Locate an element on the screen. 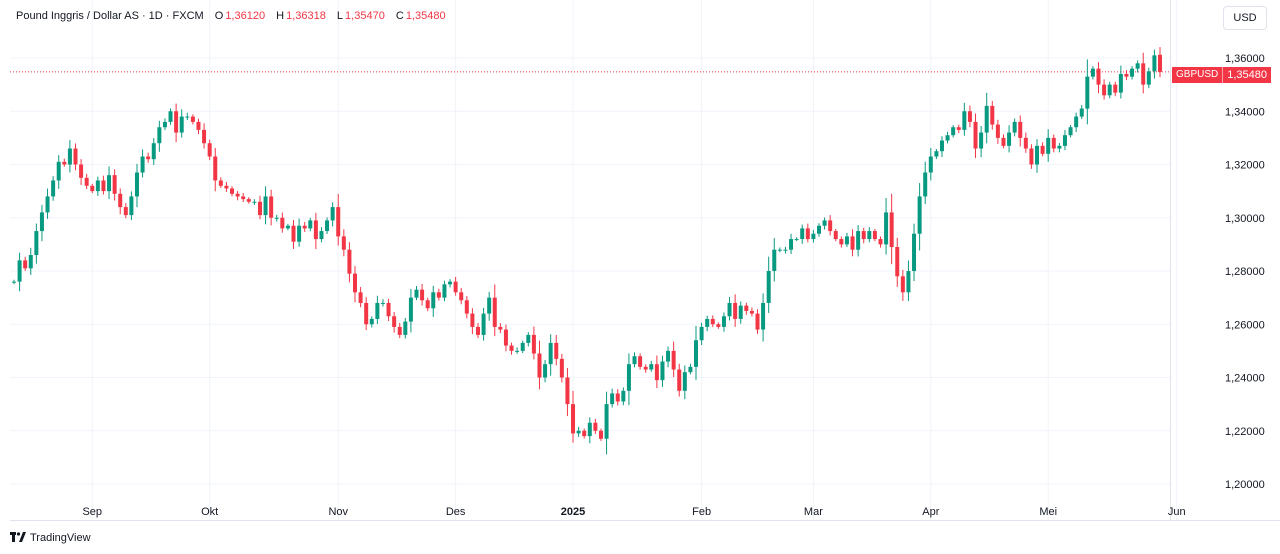 The image size is (1280, 554). y-tick-label: 1,30000 is located at coordinates (1245, 219).